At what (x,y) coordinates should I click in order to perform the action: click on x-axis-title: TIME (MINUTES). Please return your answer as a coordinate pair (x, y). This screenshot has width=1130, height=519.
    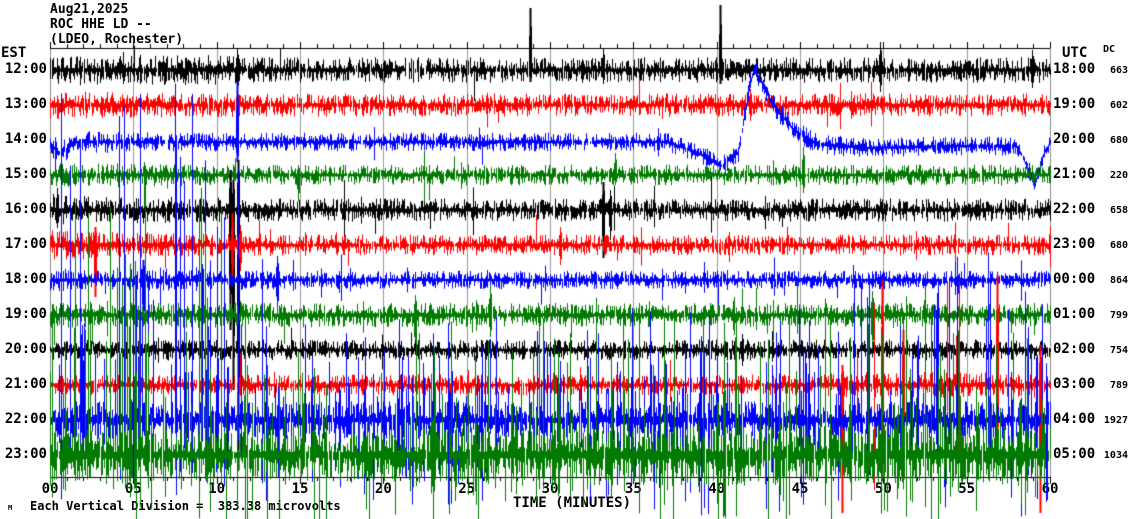
    Looking at the image, I should click on (572, 503).